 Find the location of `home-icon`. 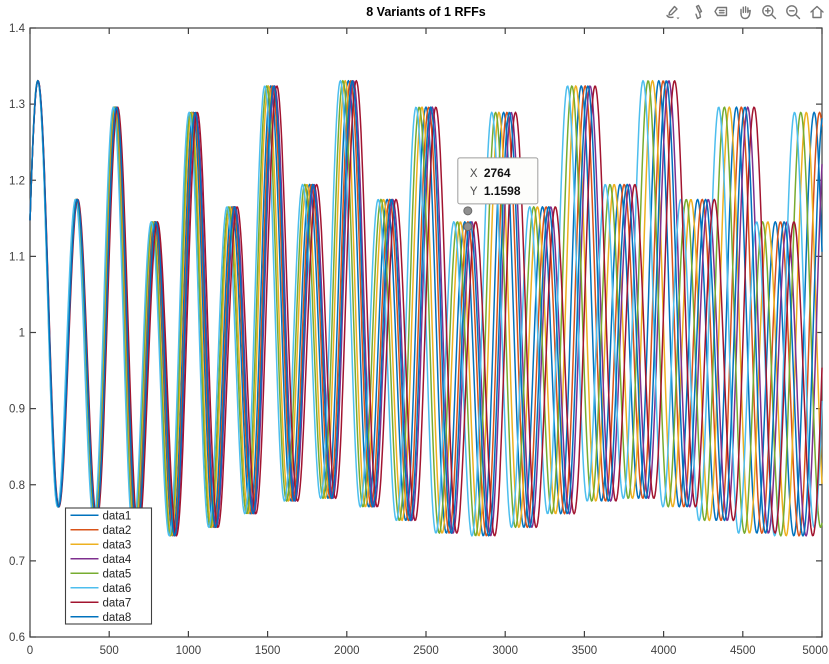

home-icon is located at coordinates (816, 11).